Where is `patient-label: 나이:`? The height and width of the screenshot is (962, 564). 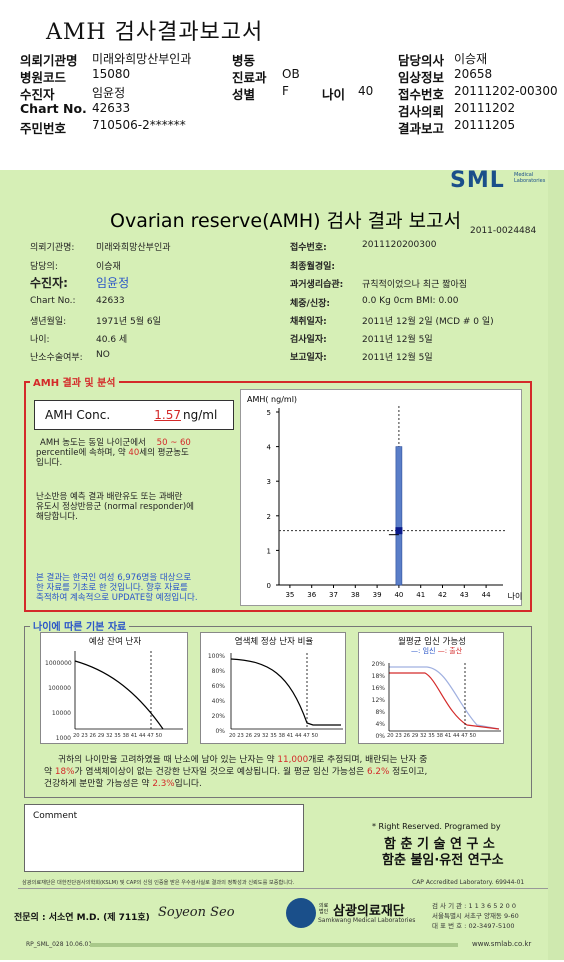 patient-label: 나이: is located at coordinates (40, 340).